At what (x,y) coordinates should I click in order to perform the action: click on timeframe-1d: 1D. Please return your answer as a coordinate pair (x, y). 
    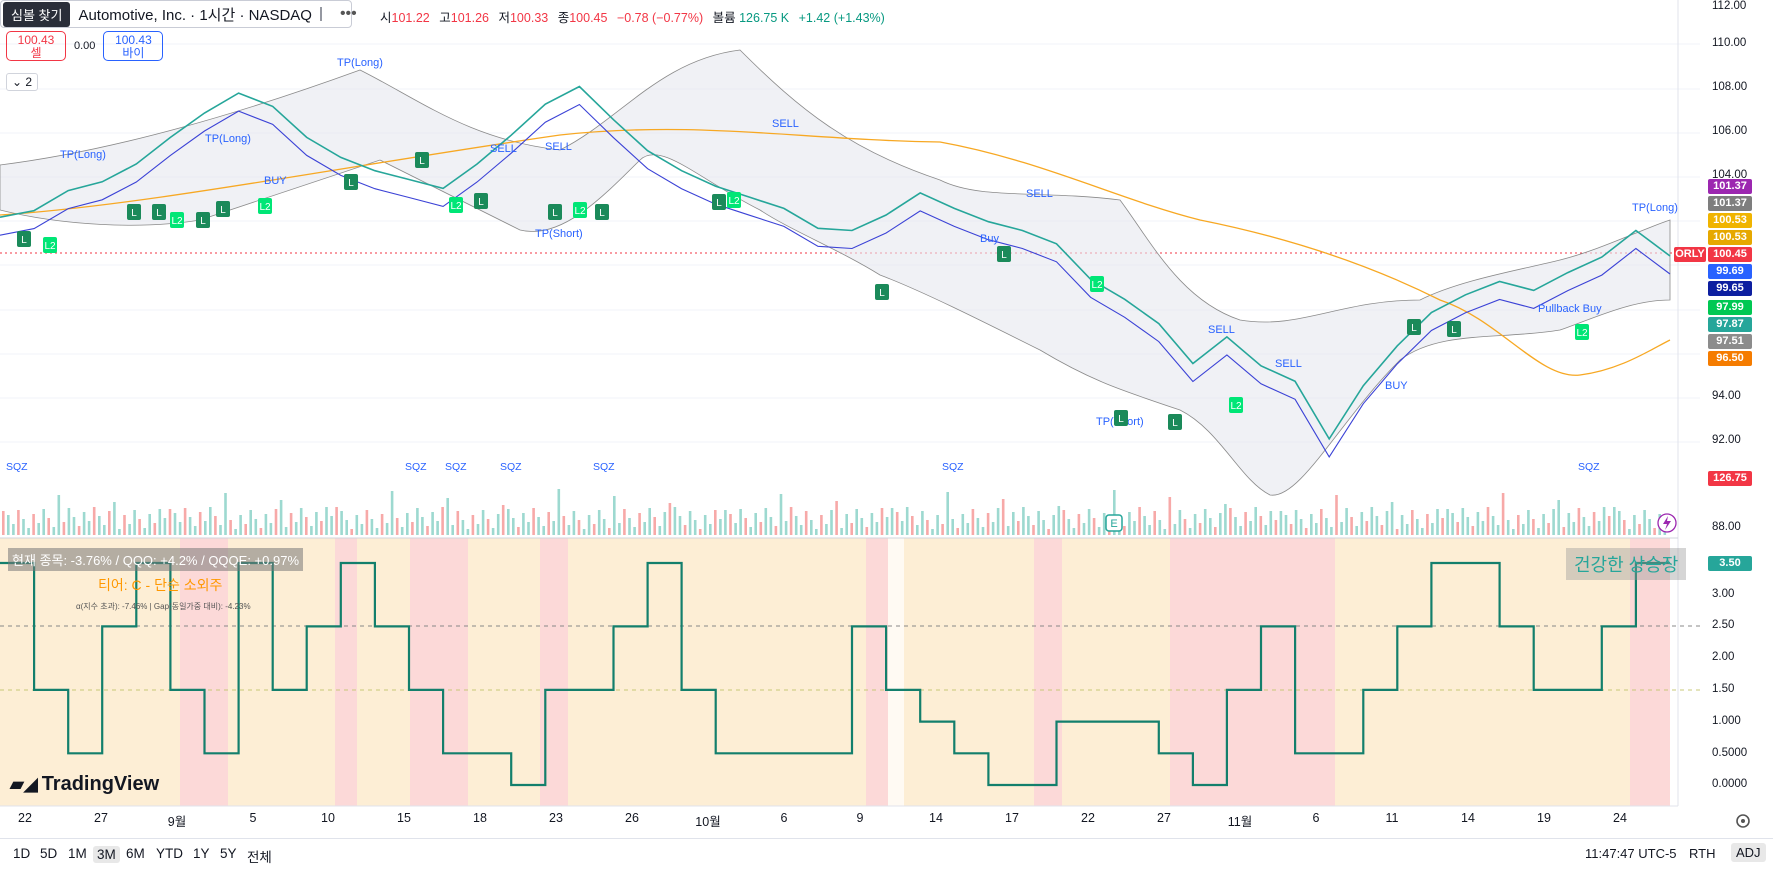
    Looking at the image, I should click on (22, 853).